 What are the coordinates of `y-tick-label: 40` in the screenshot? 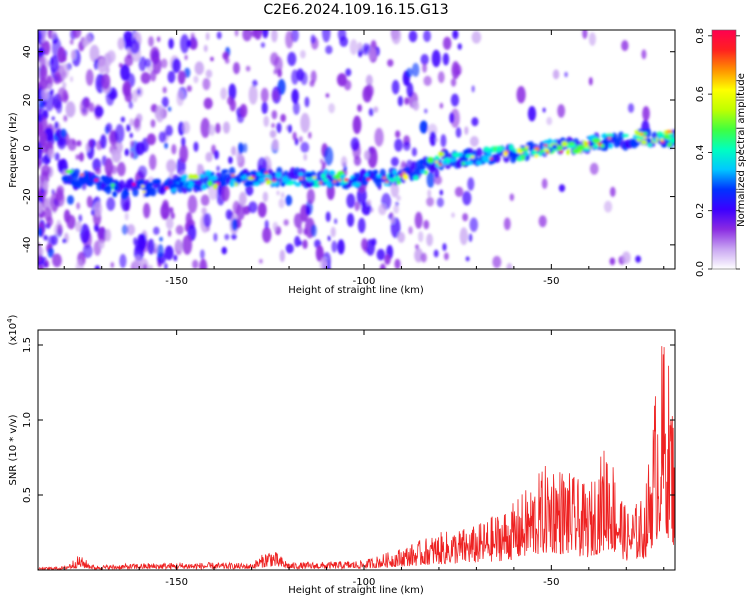 It's located at (27, 51).